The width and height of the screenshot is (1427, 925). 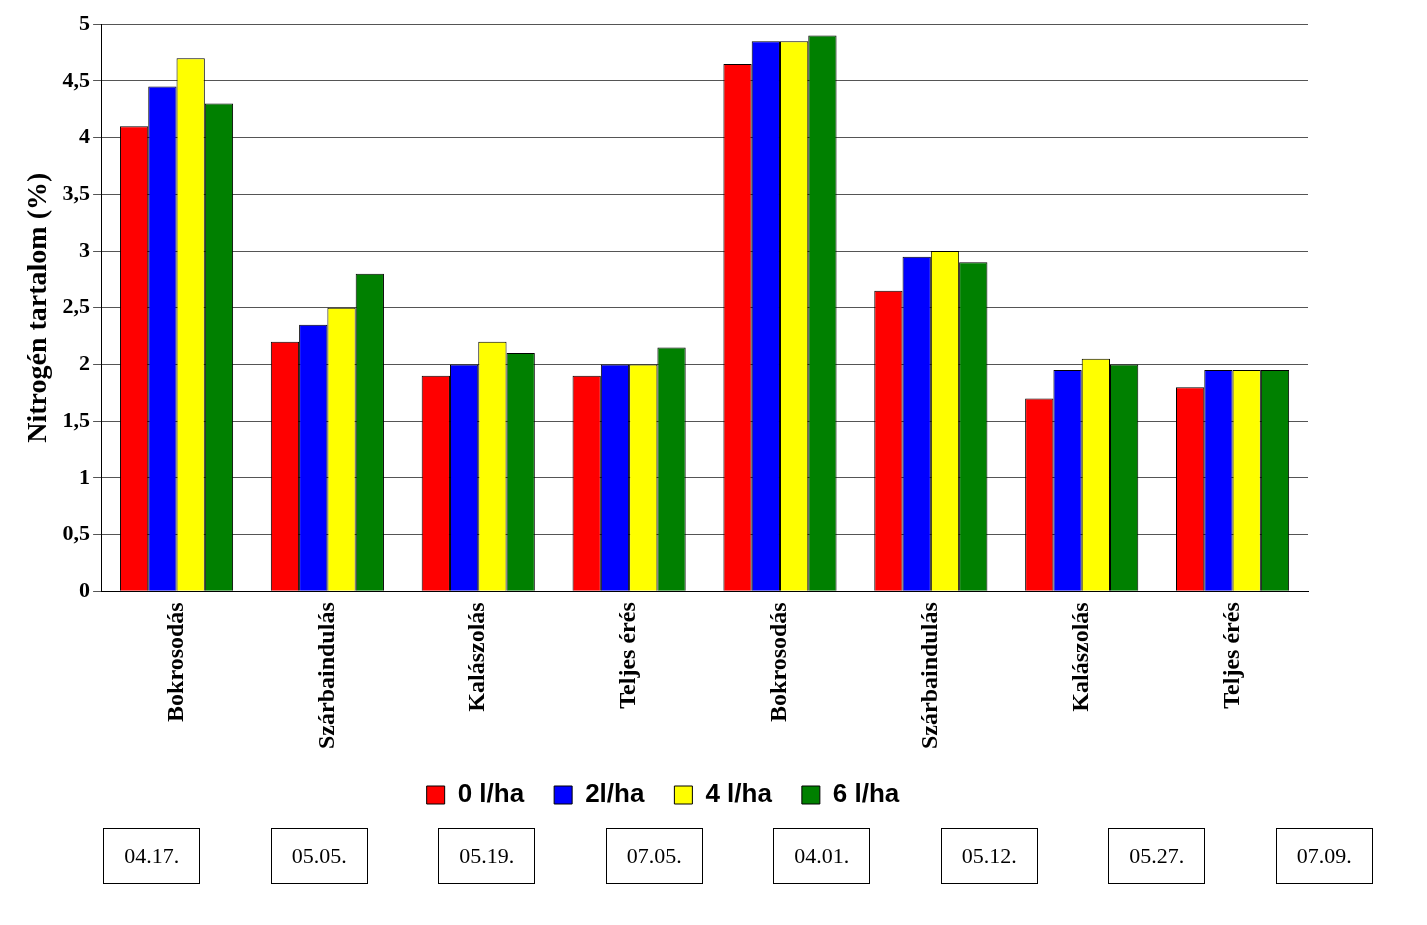 What do you see at coordinates (85, 363) in the screenshot?
I see `y-tick-label: 2` at bounding box center [85, 363].